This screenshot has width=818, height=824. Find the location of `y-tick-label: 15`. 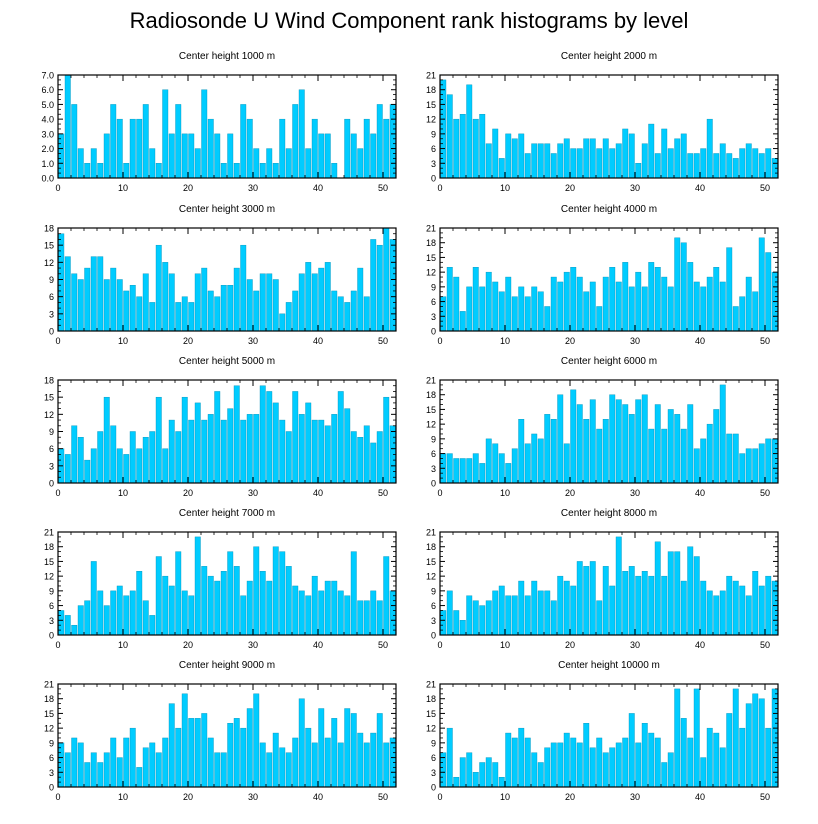

y-tick-label: 15 is located at coordinates (431, 714).